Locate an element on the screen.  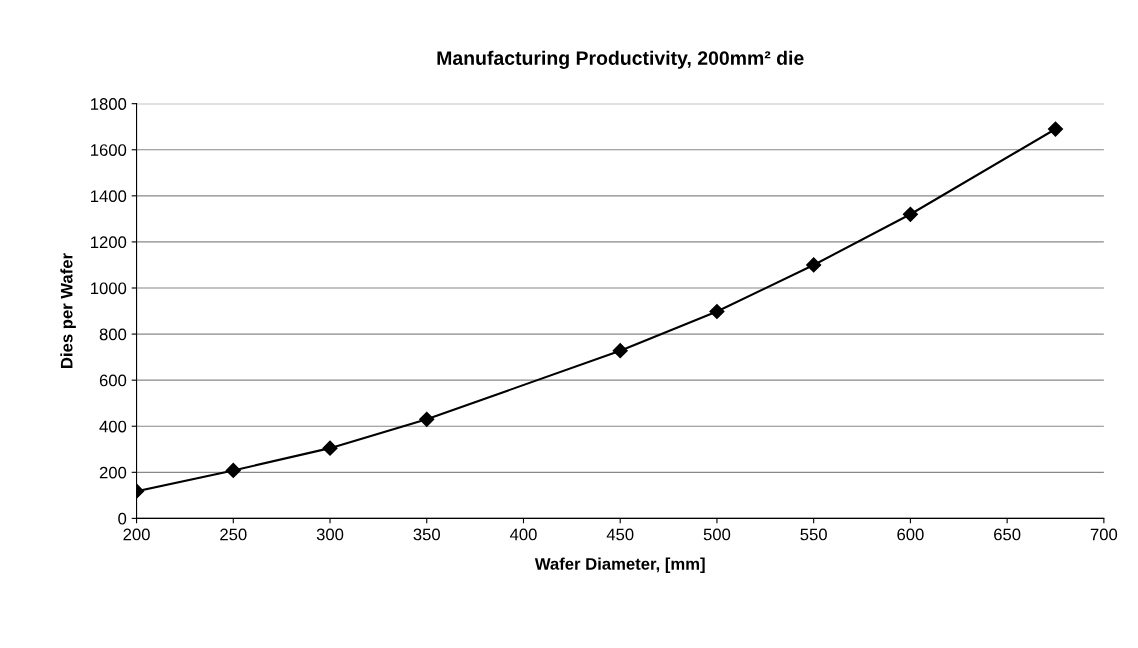
x-tick-label: 250 is located at coordinates (233, 534).